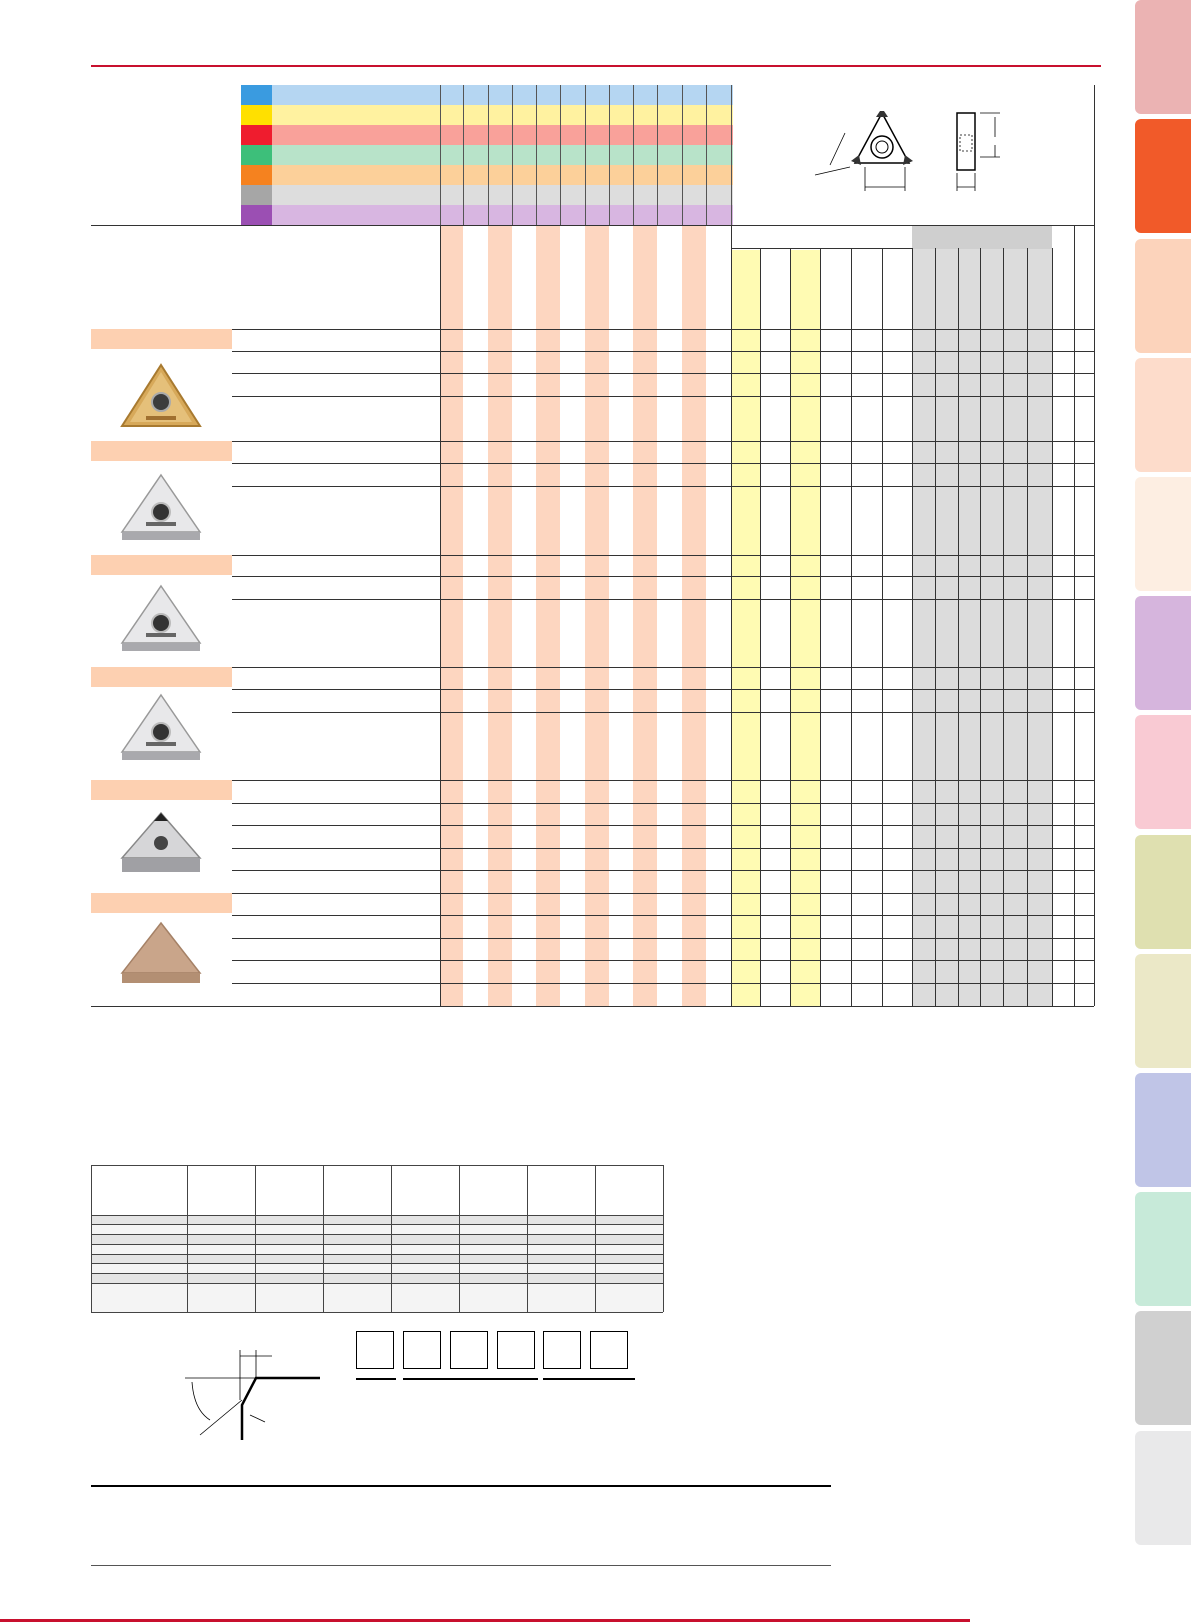 The image size is (1191, 1623). Describe the element at coordinates (161, 726) in the screenshot. I see `silver-triangle-insert-3-icon` at that location.